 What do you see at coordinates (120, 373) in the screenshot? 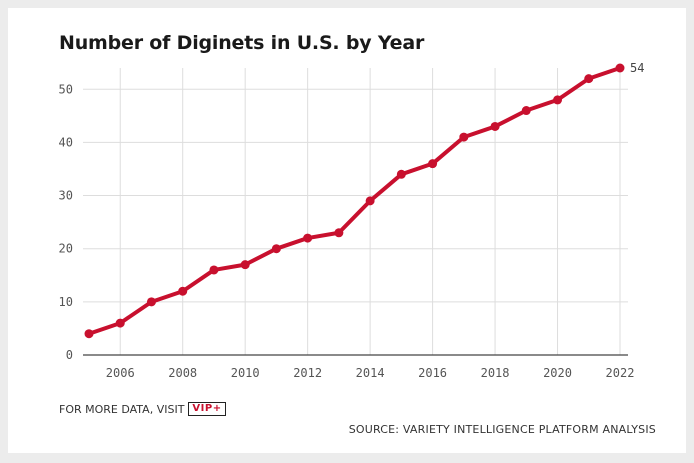
I see `x-tick-label: 2006` at bounding box center [120, 373].